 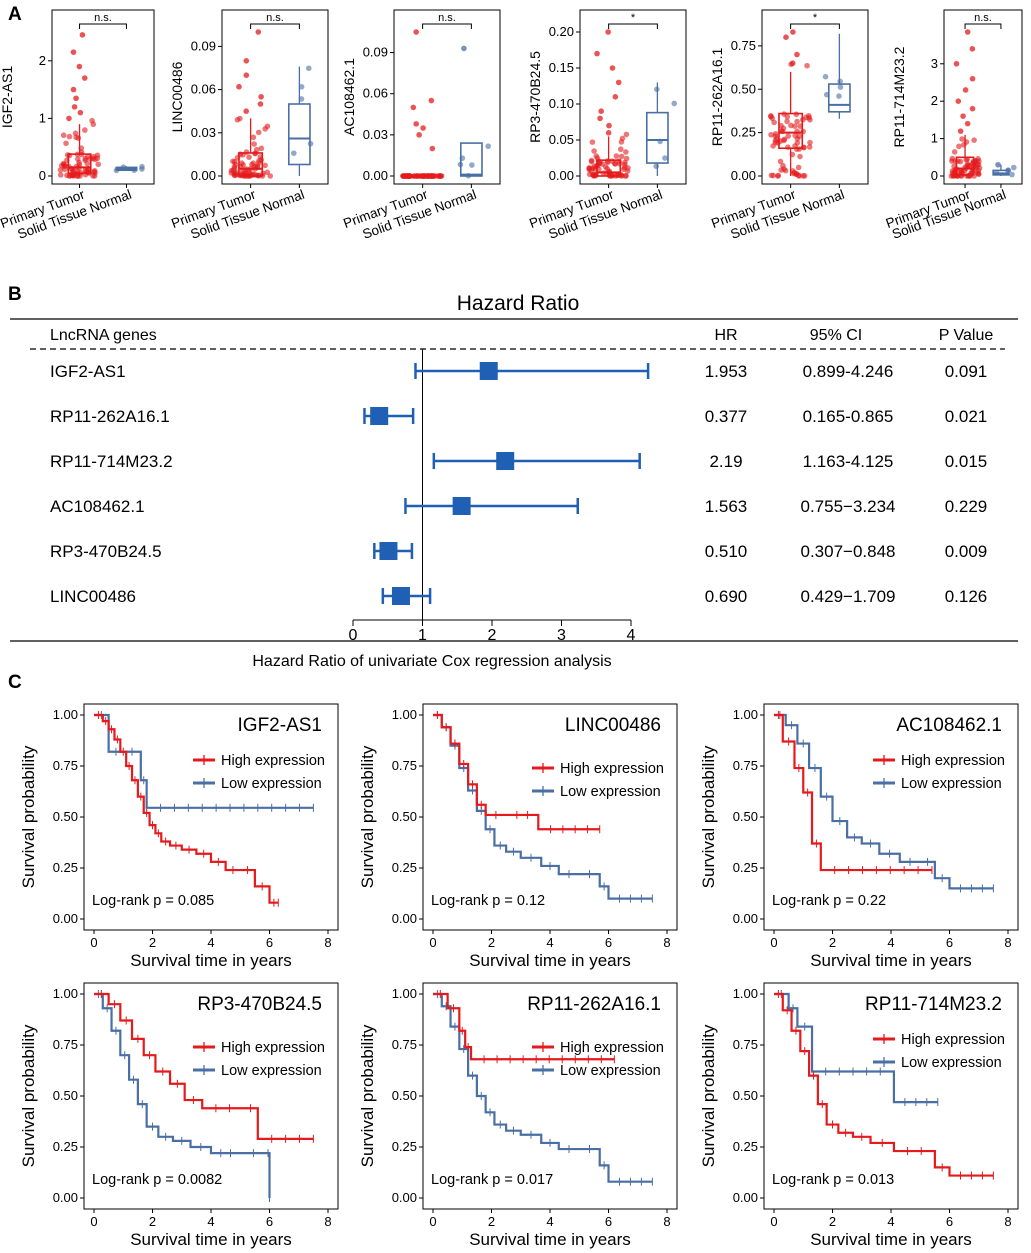 What do you see at coordinates (42, 60) in the screenshot?
I see `y-tick-label: 2` at bounding box center [42, 60].